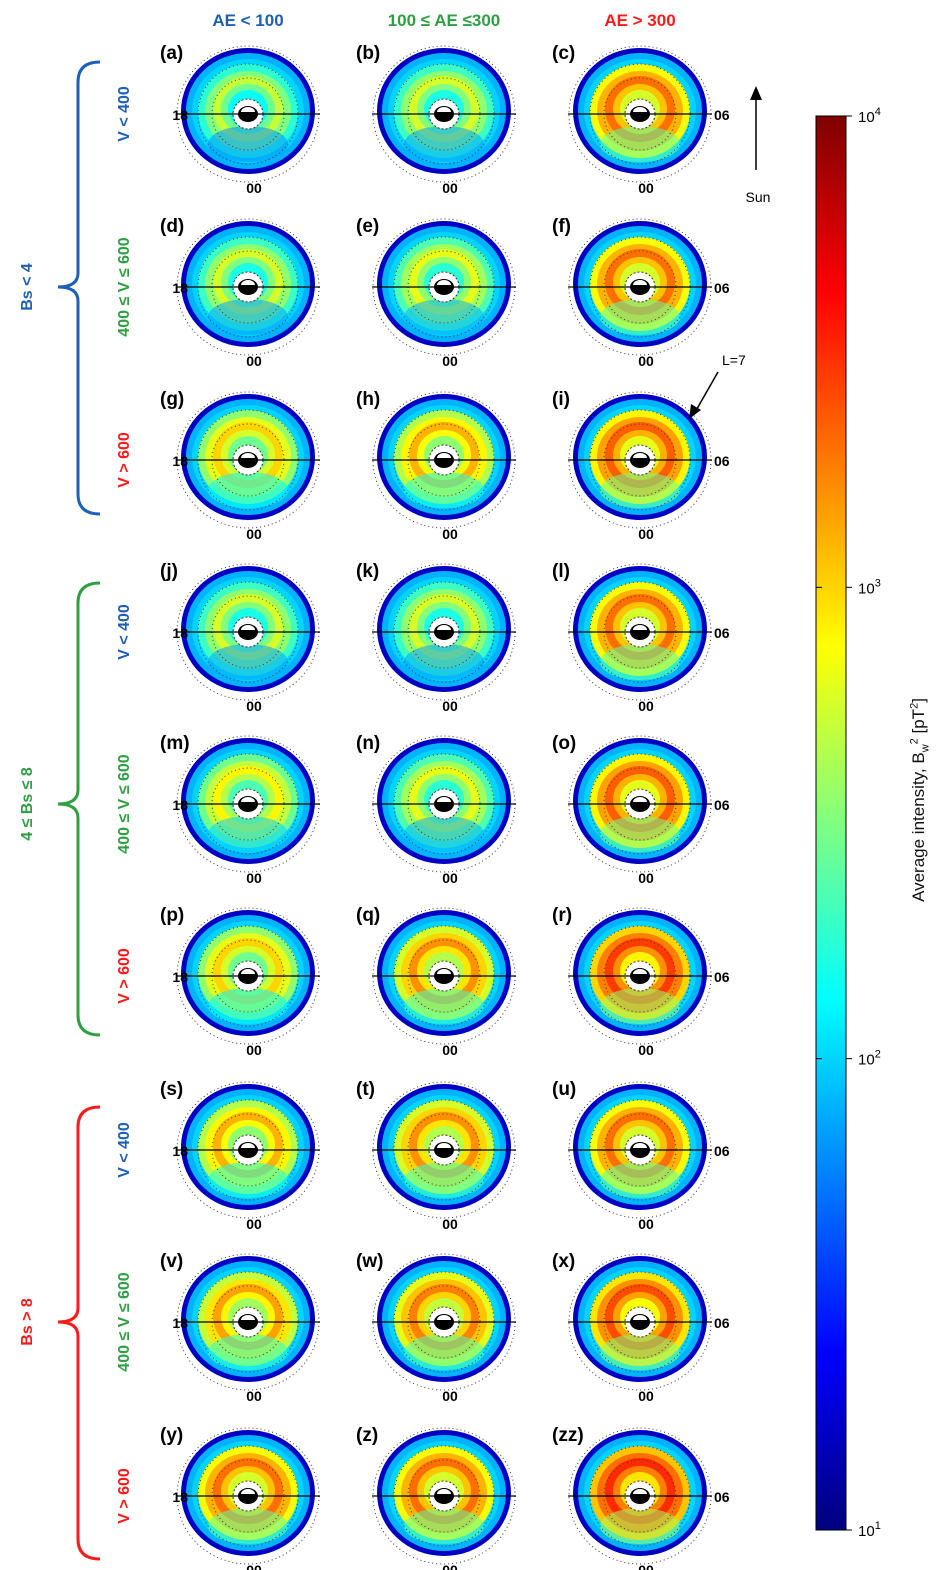 This screenshot has height=1570, width=942. What do you see at coordinates (848, 823) in the screenshot?
I see `colorbar: 10⁴ 10³ 10² 10¹` at bounding box center [848, 823].